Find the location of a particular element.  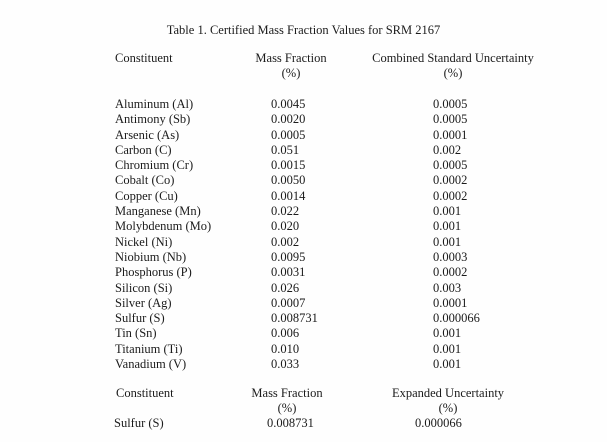

cell-mass-fraction: 0.026 is located at coordinates (285, 287).